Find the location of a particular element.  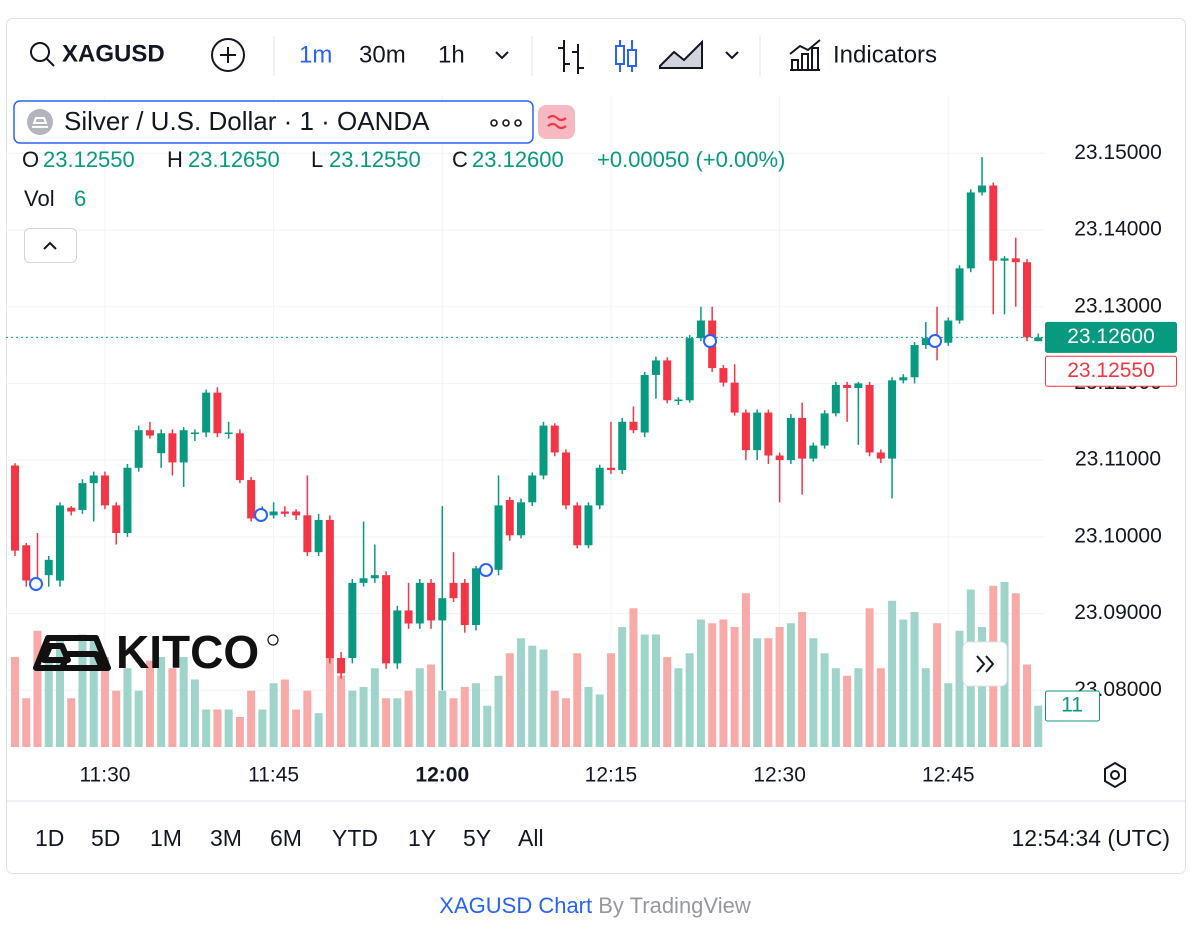

market-status-icon is located at coordinates (557, 122).